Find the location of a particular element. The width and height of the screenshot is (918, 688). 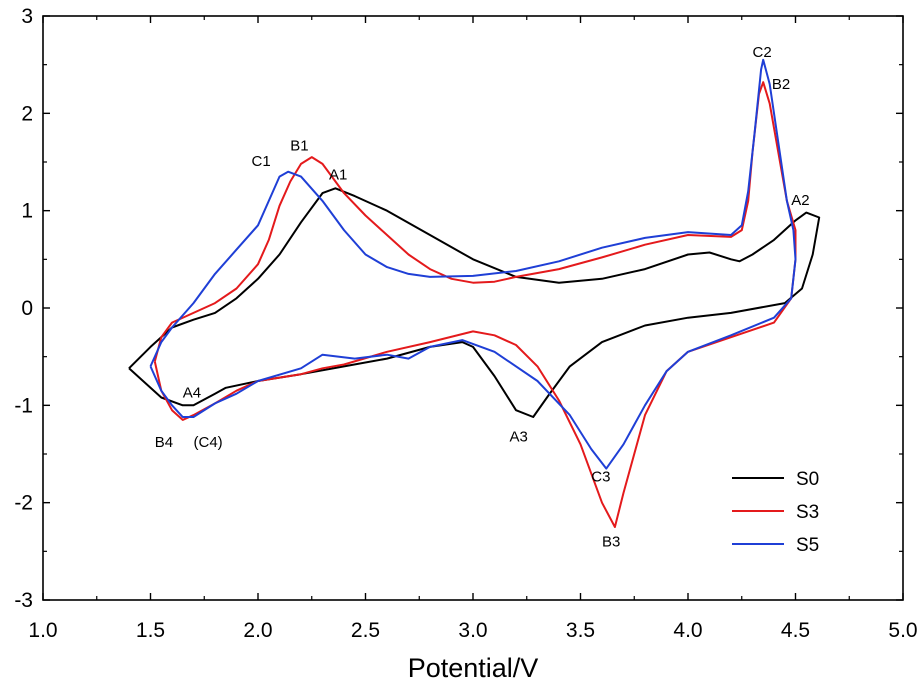

peak-label: B4 is located at coordinates (164, 442).